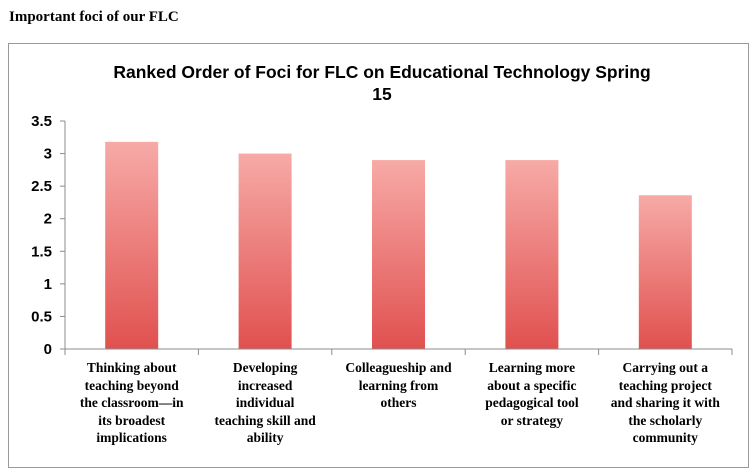 This screenshot has height=476, width=756. I want to click on x-tick-label-line: Developing, so click(265, 367).